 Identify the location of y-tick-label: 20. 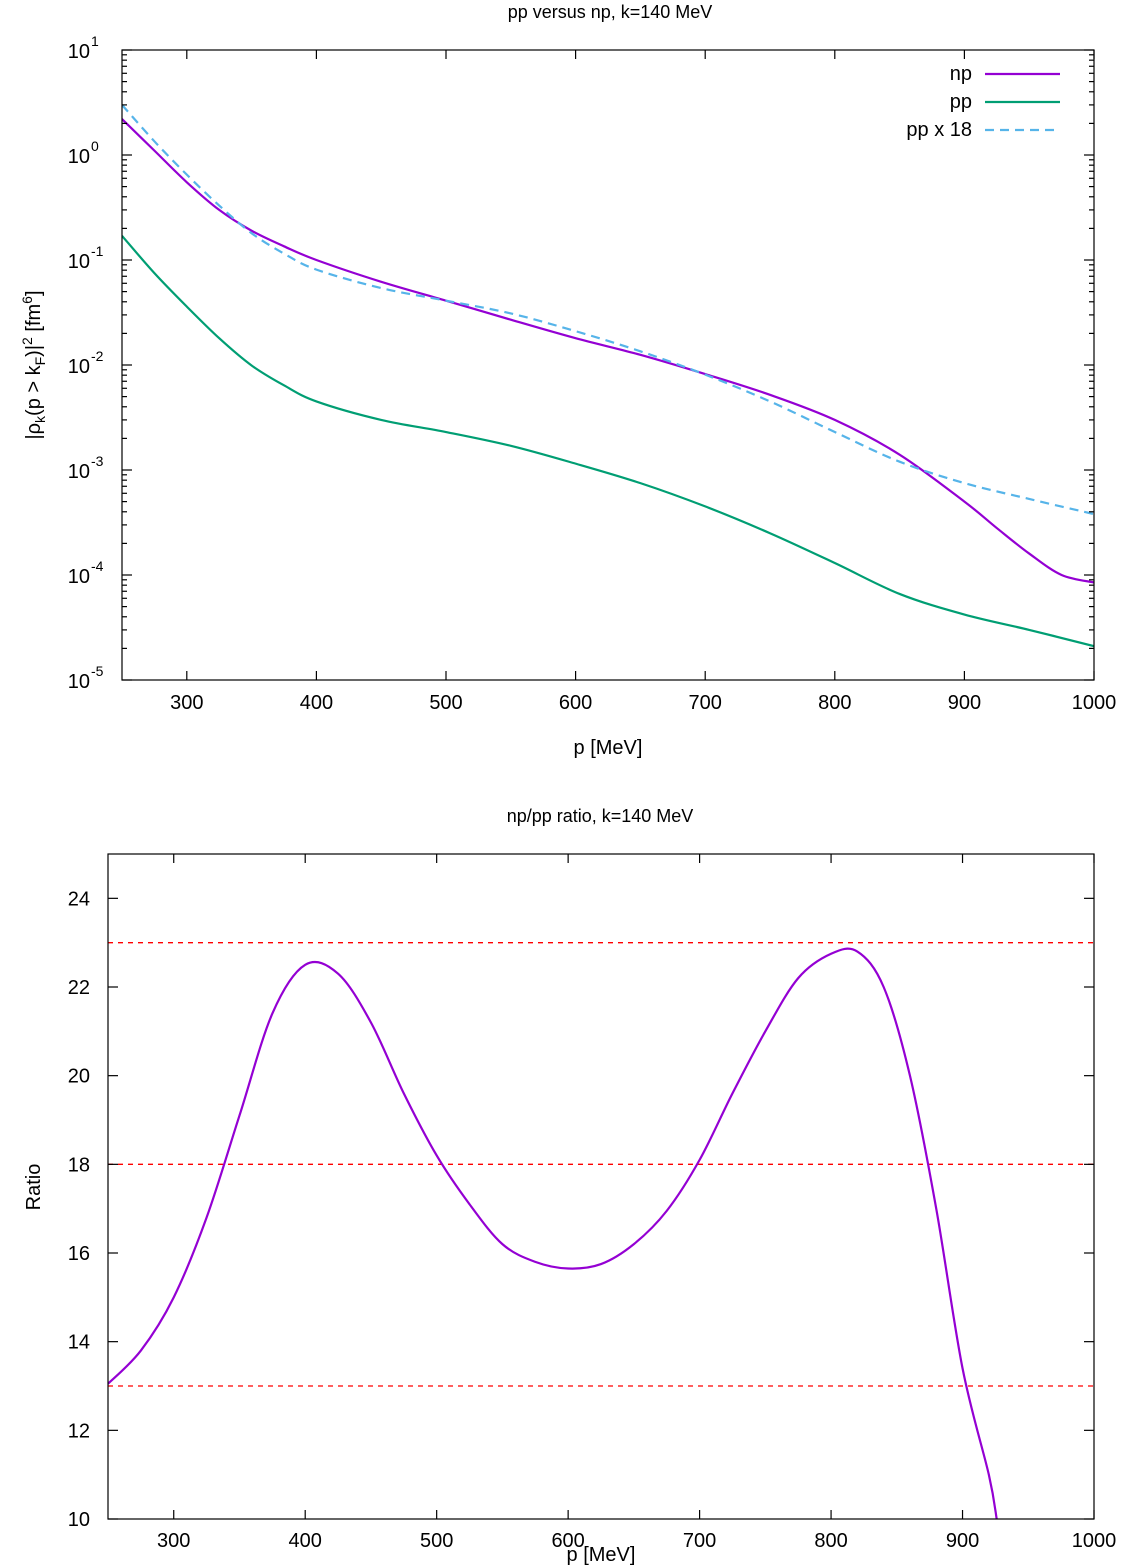
(79, 1077).